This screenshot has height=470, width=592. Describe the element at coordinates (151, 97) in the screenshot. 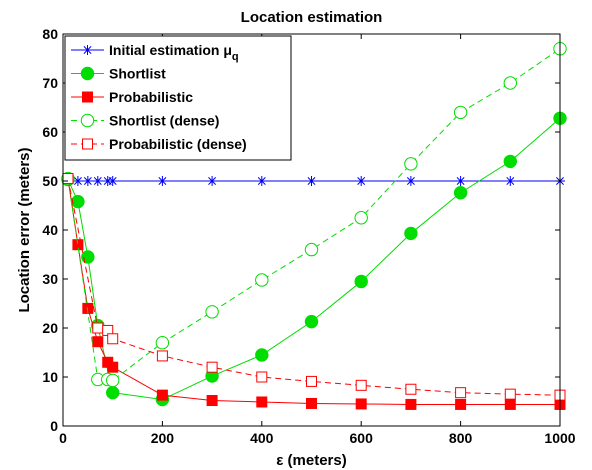

I see `legend-label-2: Probabilistic` at that location.